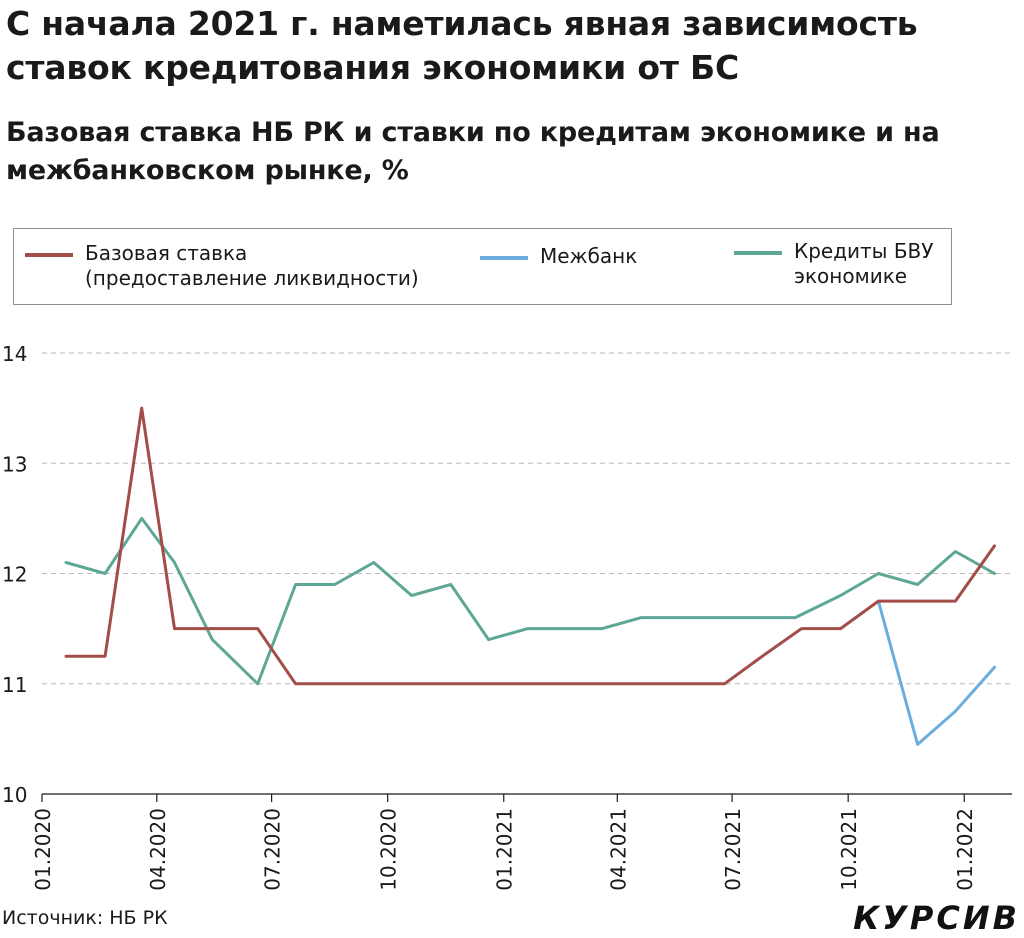 Image resolution: width=1024 pixels, height=938 pixels. I want to click on x-tick-label: 04.2020, so click(158, 849).